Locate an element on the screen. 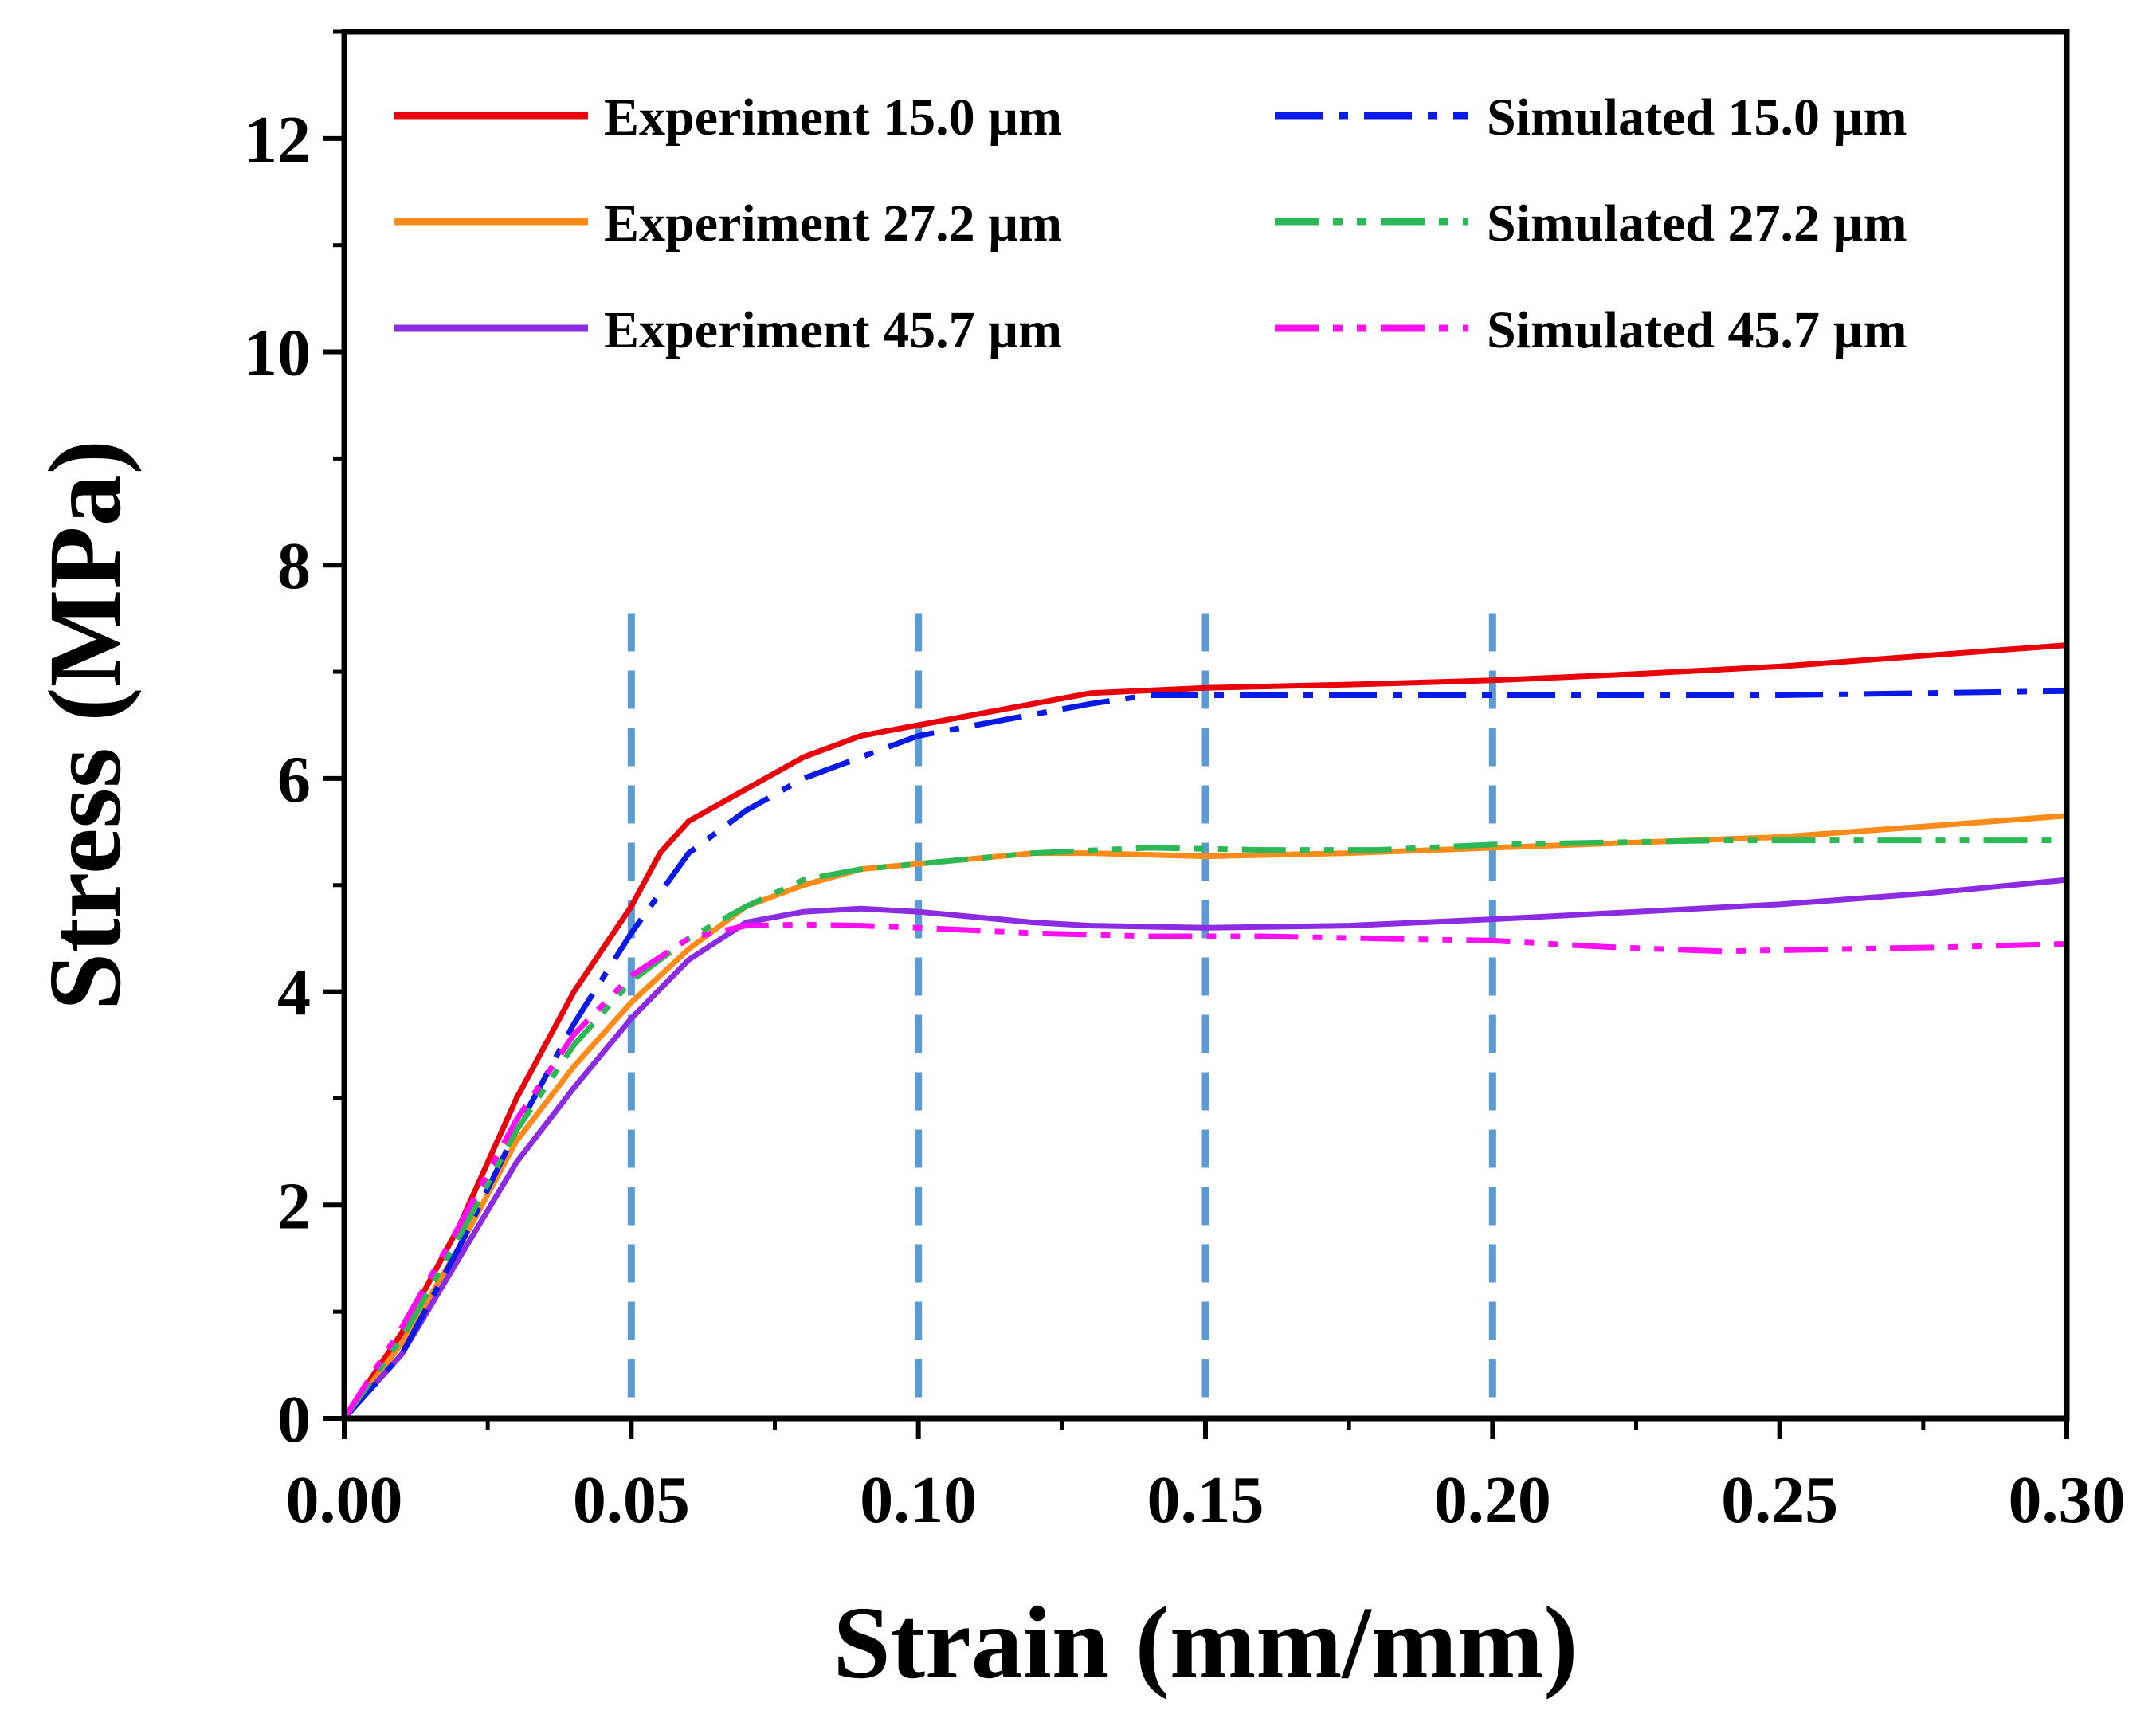  x-tick-label-4: 0.20 is located at coordinates (1492, 1500).